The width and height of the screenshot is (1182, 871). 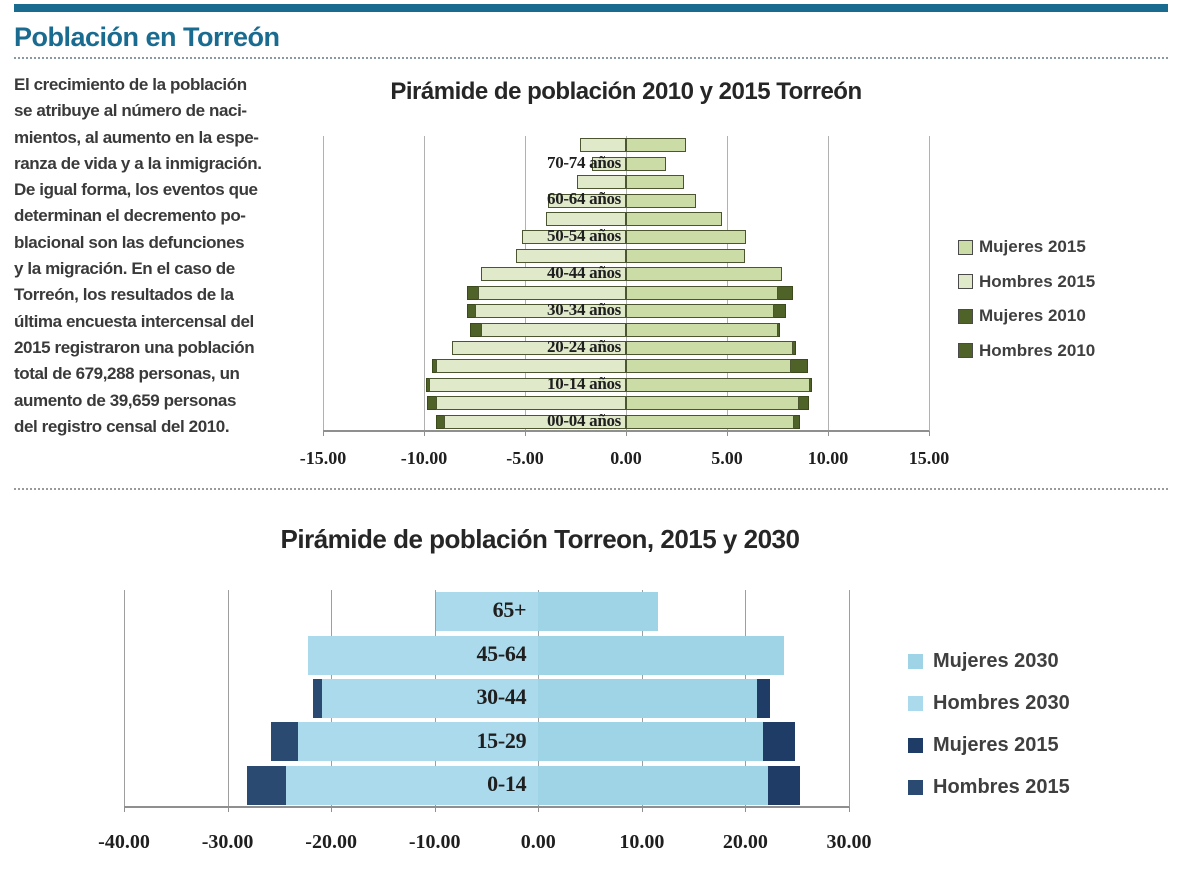 I want to click on page-title: Población en Torreón, so click(x=147, y=37).